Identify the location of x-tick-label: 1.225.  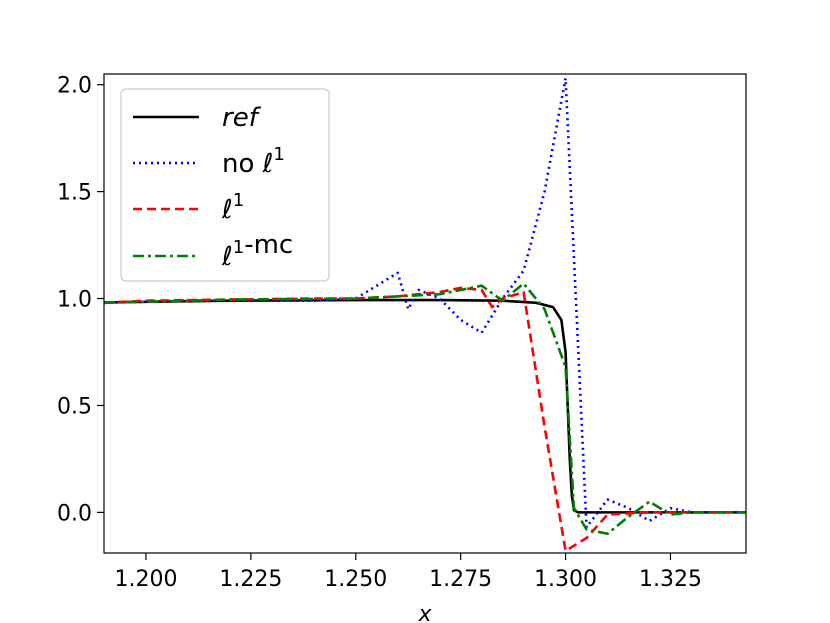
(250, 579).